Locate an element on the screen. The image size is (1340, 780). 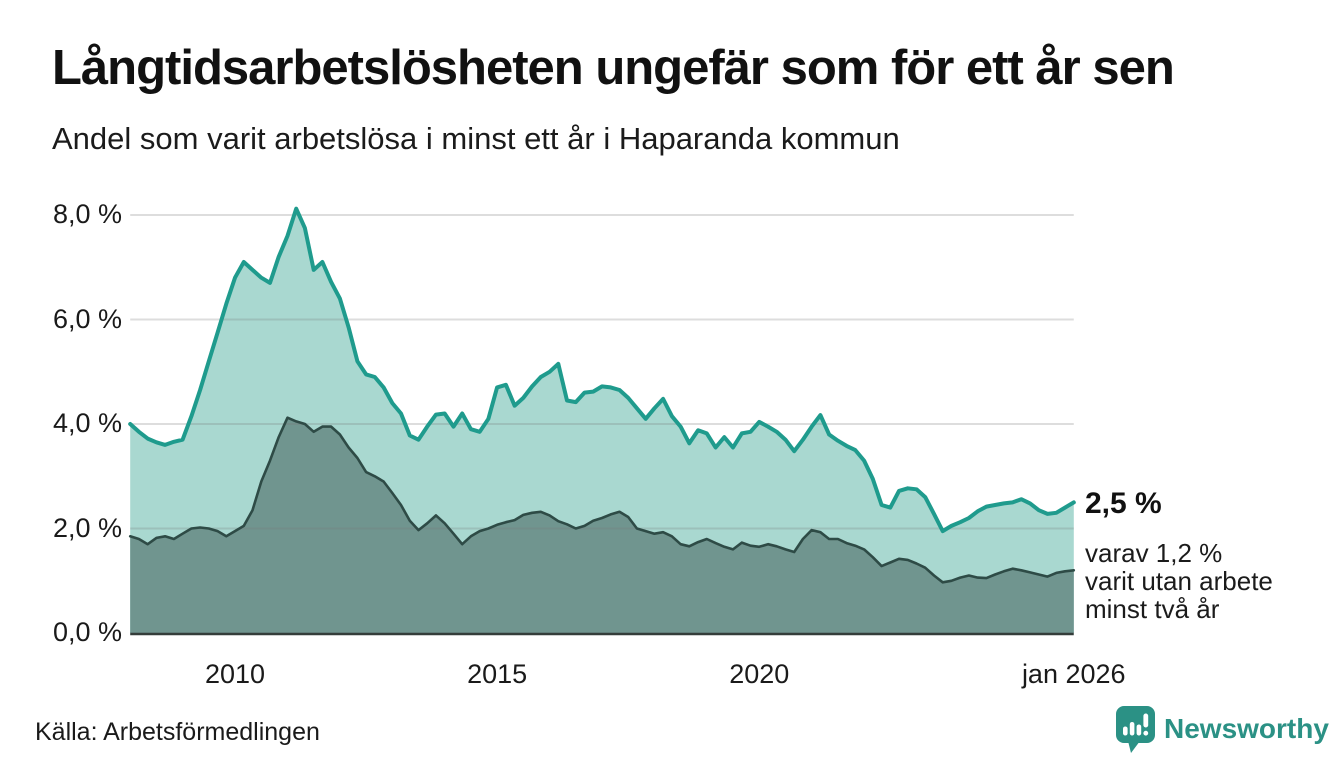
y-axis-tick-label: 0,0 % is located at coordinates (87, 632).